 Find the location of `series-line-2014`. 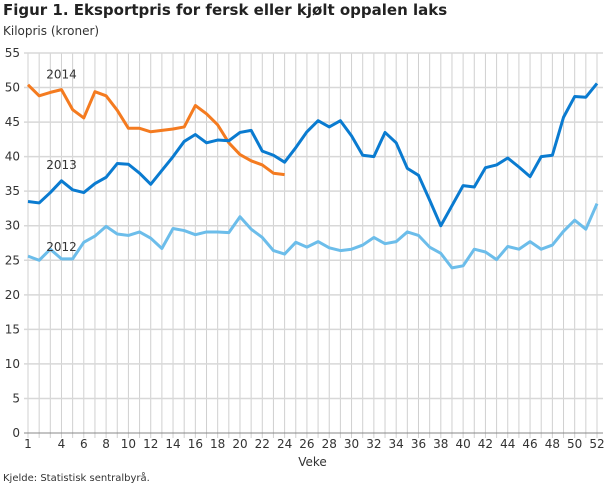

series-line-2014 is located at coordinates (155, 130).